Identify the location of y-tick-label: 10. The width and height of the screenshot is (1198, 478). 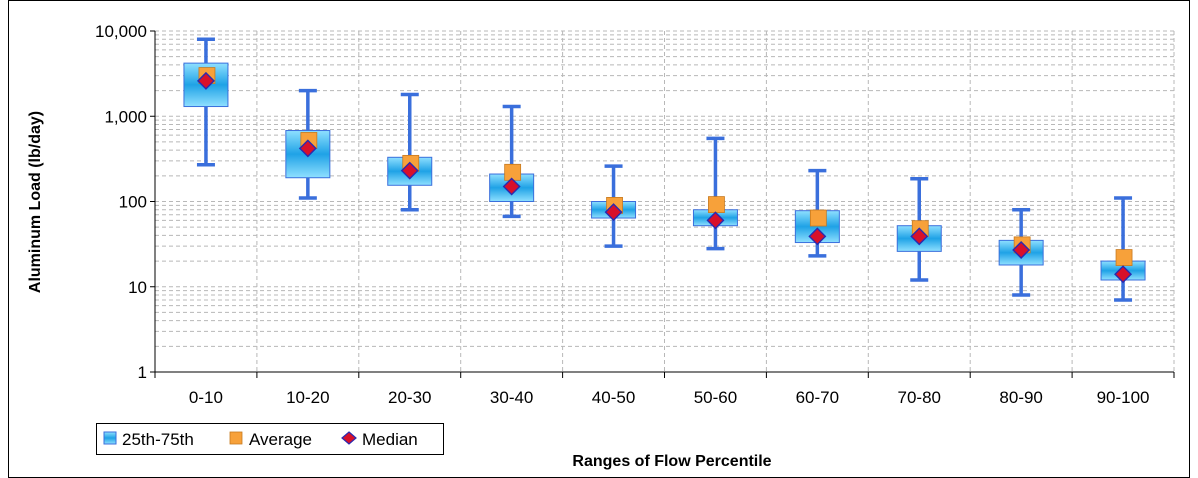
(137, 287).